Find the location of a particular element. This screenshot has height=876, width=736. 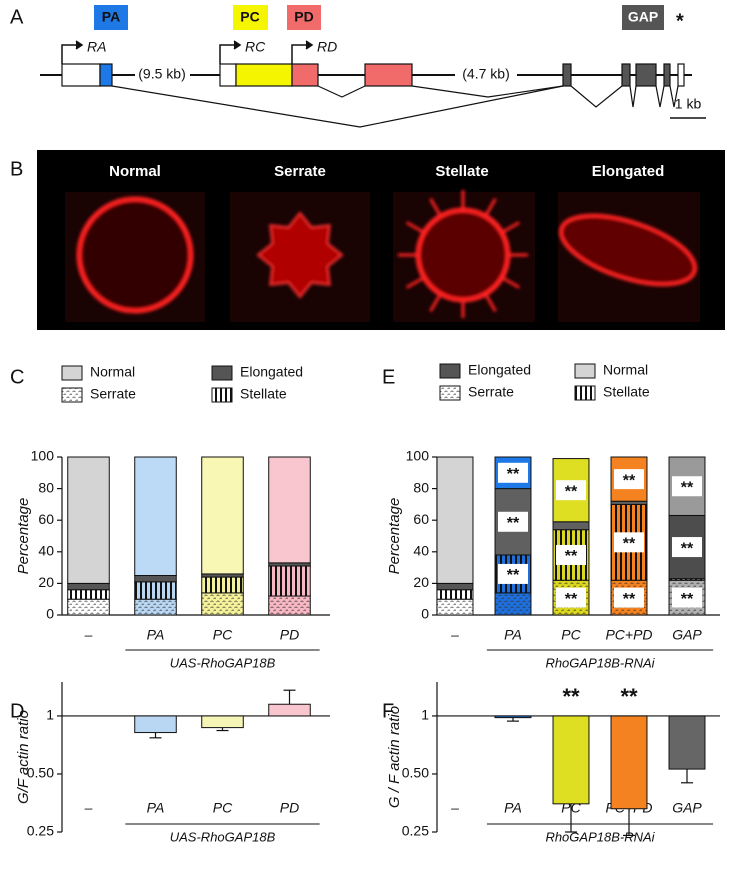

y-tick-label: 1 is located at coordinates (425, 715).